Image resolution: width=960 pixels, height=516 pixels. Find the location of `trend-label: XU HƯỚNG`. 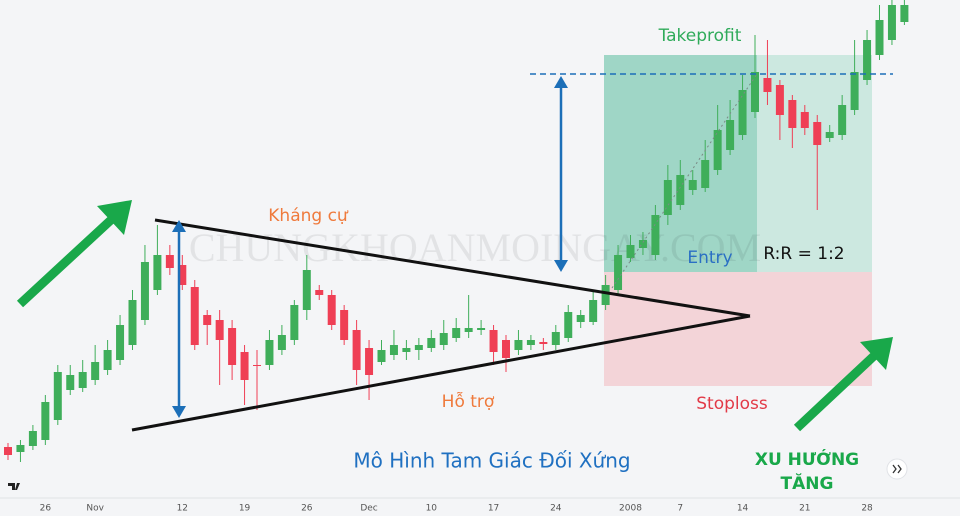

trend-label: XU HƯỚNG is located at coordinates (807, 459).